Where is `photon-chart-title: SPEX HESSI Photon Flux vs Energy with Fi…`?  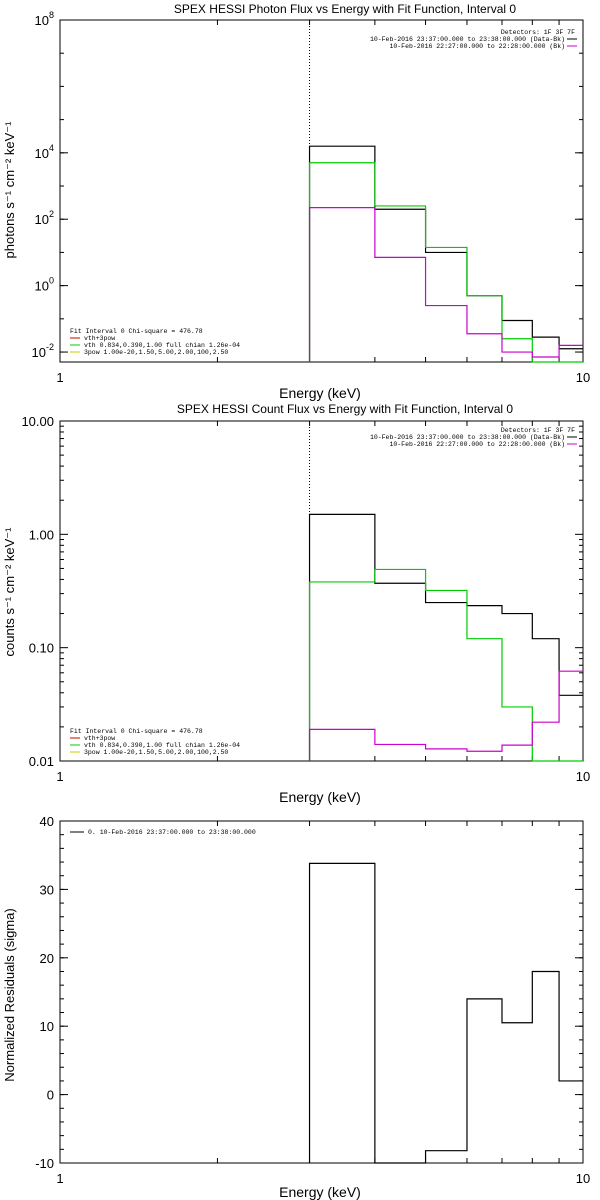 photon-chart-title: SPEX HESSI Photon Flux vs Energy with Fi… is located at coordinates (345, 9).